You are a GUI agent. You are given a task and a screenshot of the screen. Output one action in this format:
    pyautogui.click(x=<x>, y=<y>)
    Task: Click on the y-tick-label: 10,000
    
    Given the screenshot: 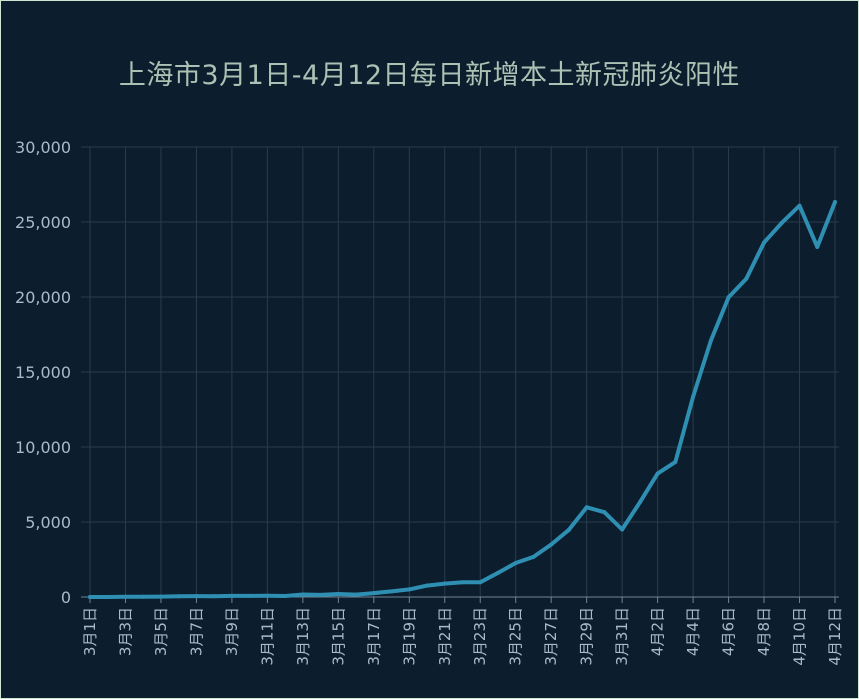 What is the action you would take?
    pyautogui.click(x=43, y=447)
    